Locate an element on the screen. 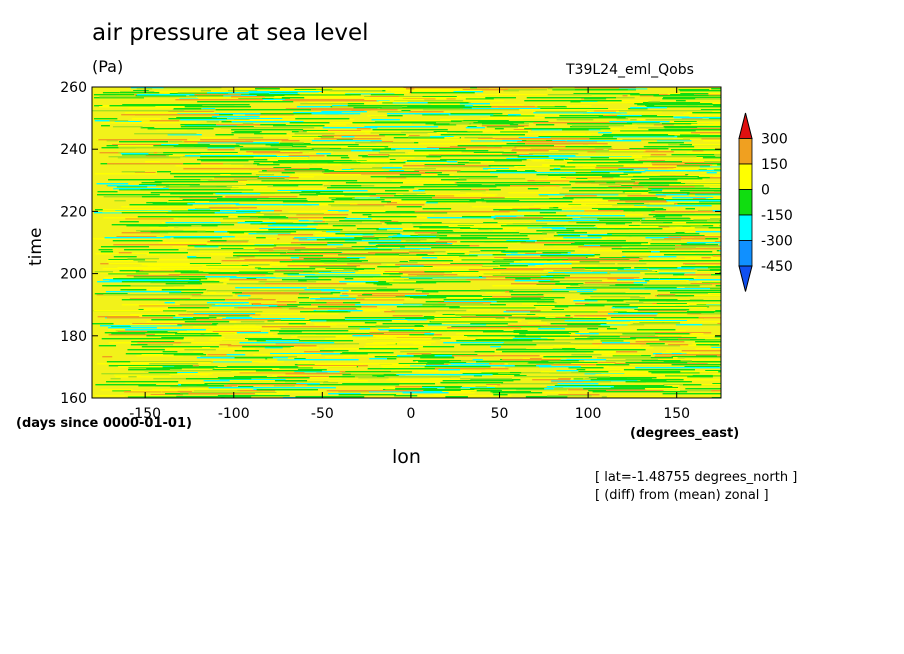 This screenshot has width=904, height=654. colorbar-label: -450 is located at coordinates (777, 267).